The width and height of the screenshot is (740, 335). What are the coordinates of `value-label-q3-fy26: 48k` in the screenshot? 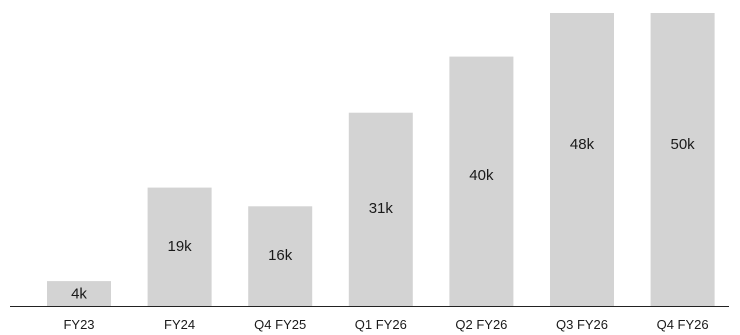 It's located at (582, 144).